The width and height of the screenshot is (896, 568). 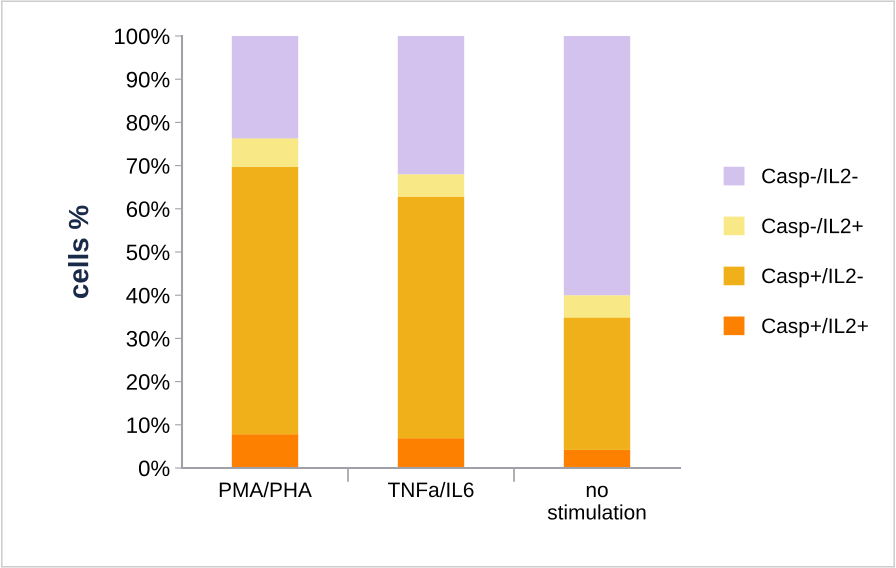 I want to click on legend-label: Casp+/IL2-, so click(x=812, y=278).